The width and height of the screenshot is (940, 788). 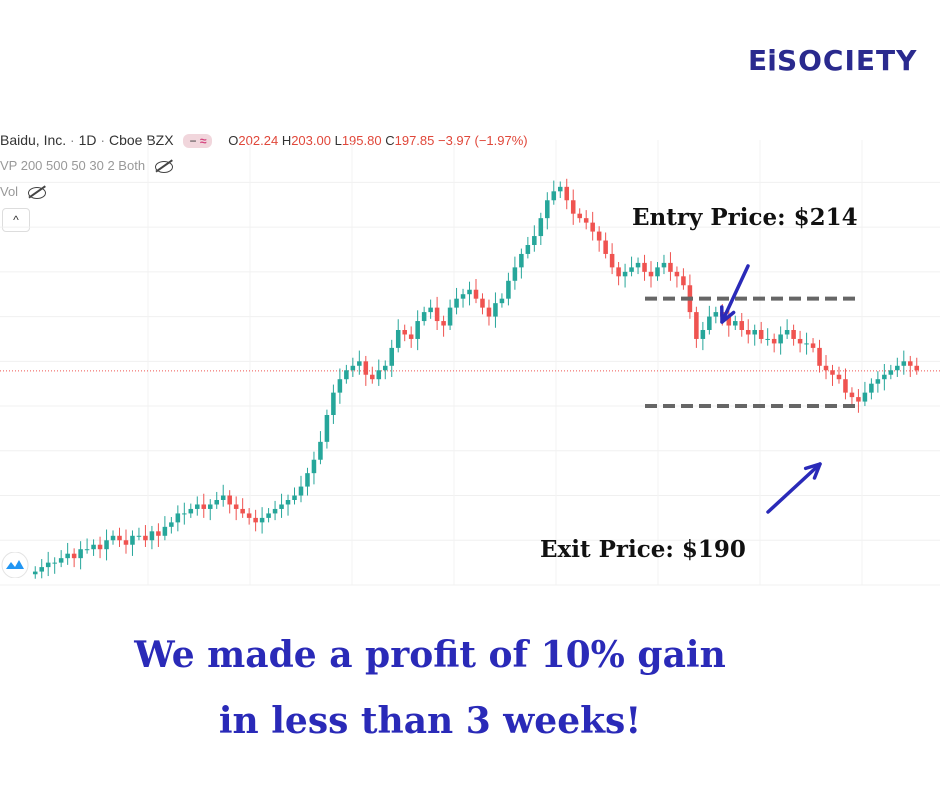 What do you see at coordinates (87, 140) in the screenshot?
I see `interval-label: 1D` at bounding box center [87, 140].